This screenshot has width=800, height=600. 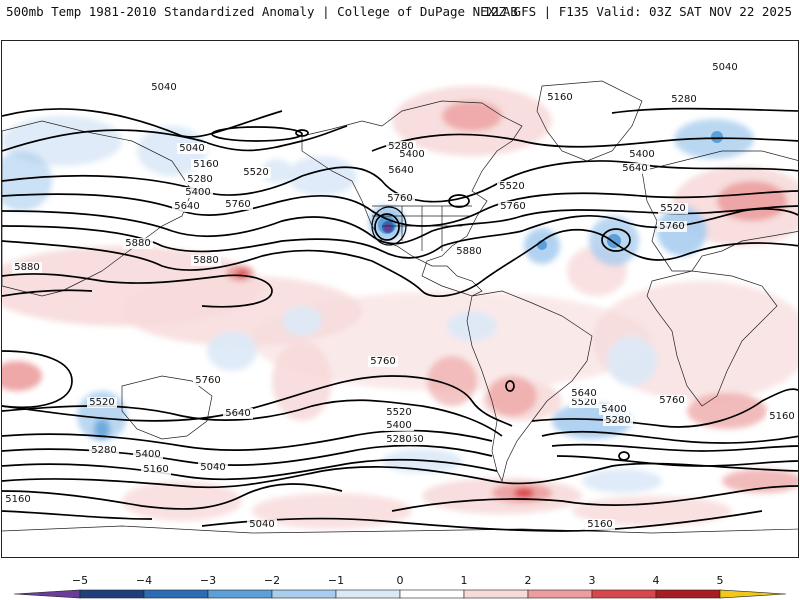 What do you see at coordinates (720, 580) in the screenshot?
I see `colorbar-tick-label: 5` at bounding box center [720, 580].